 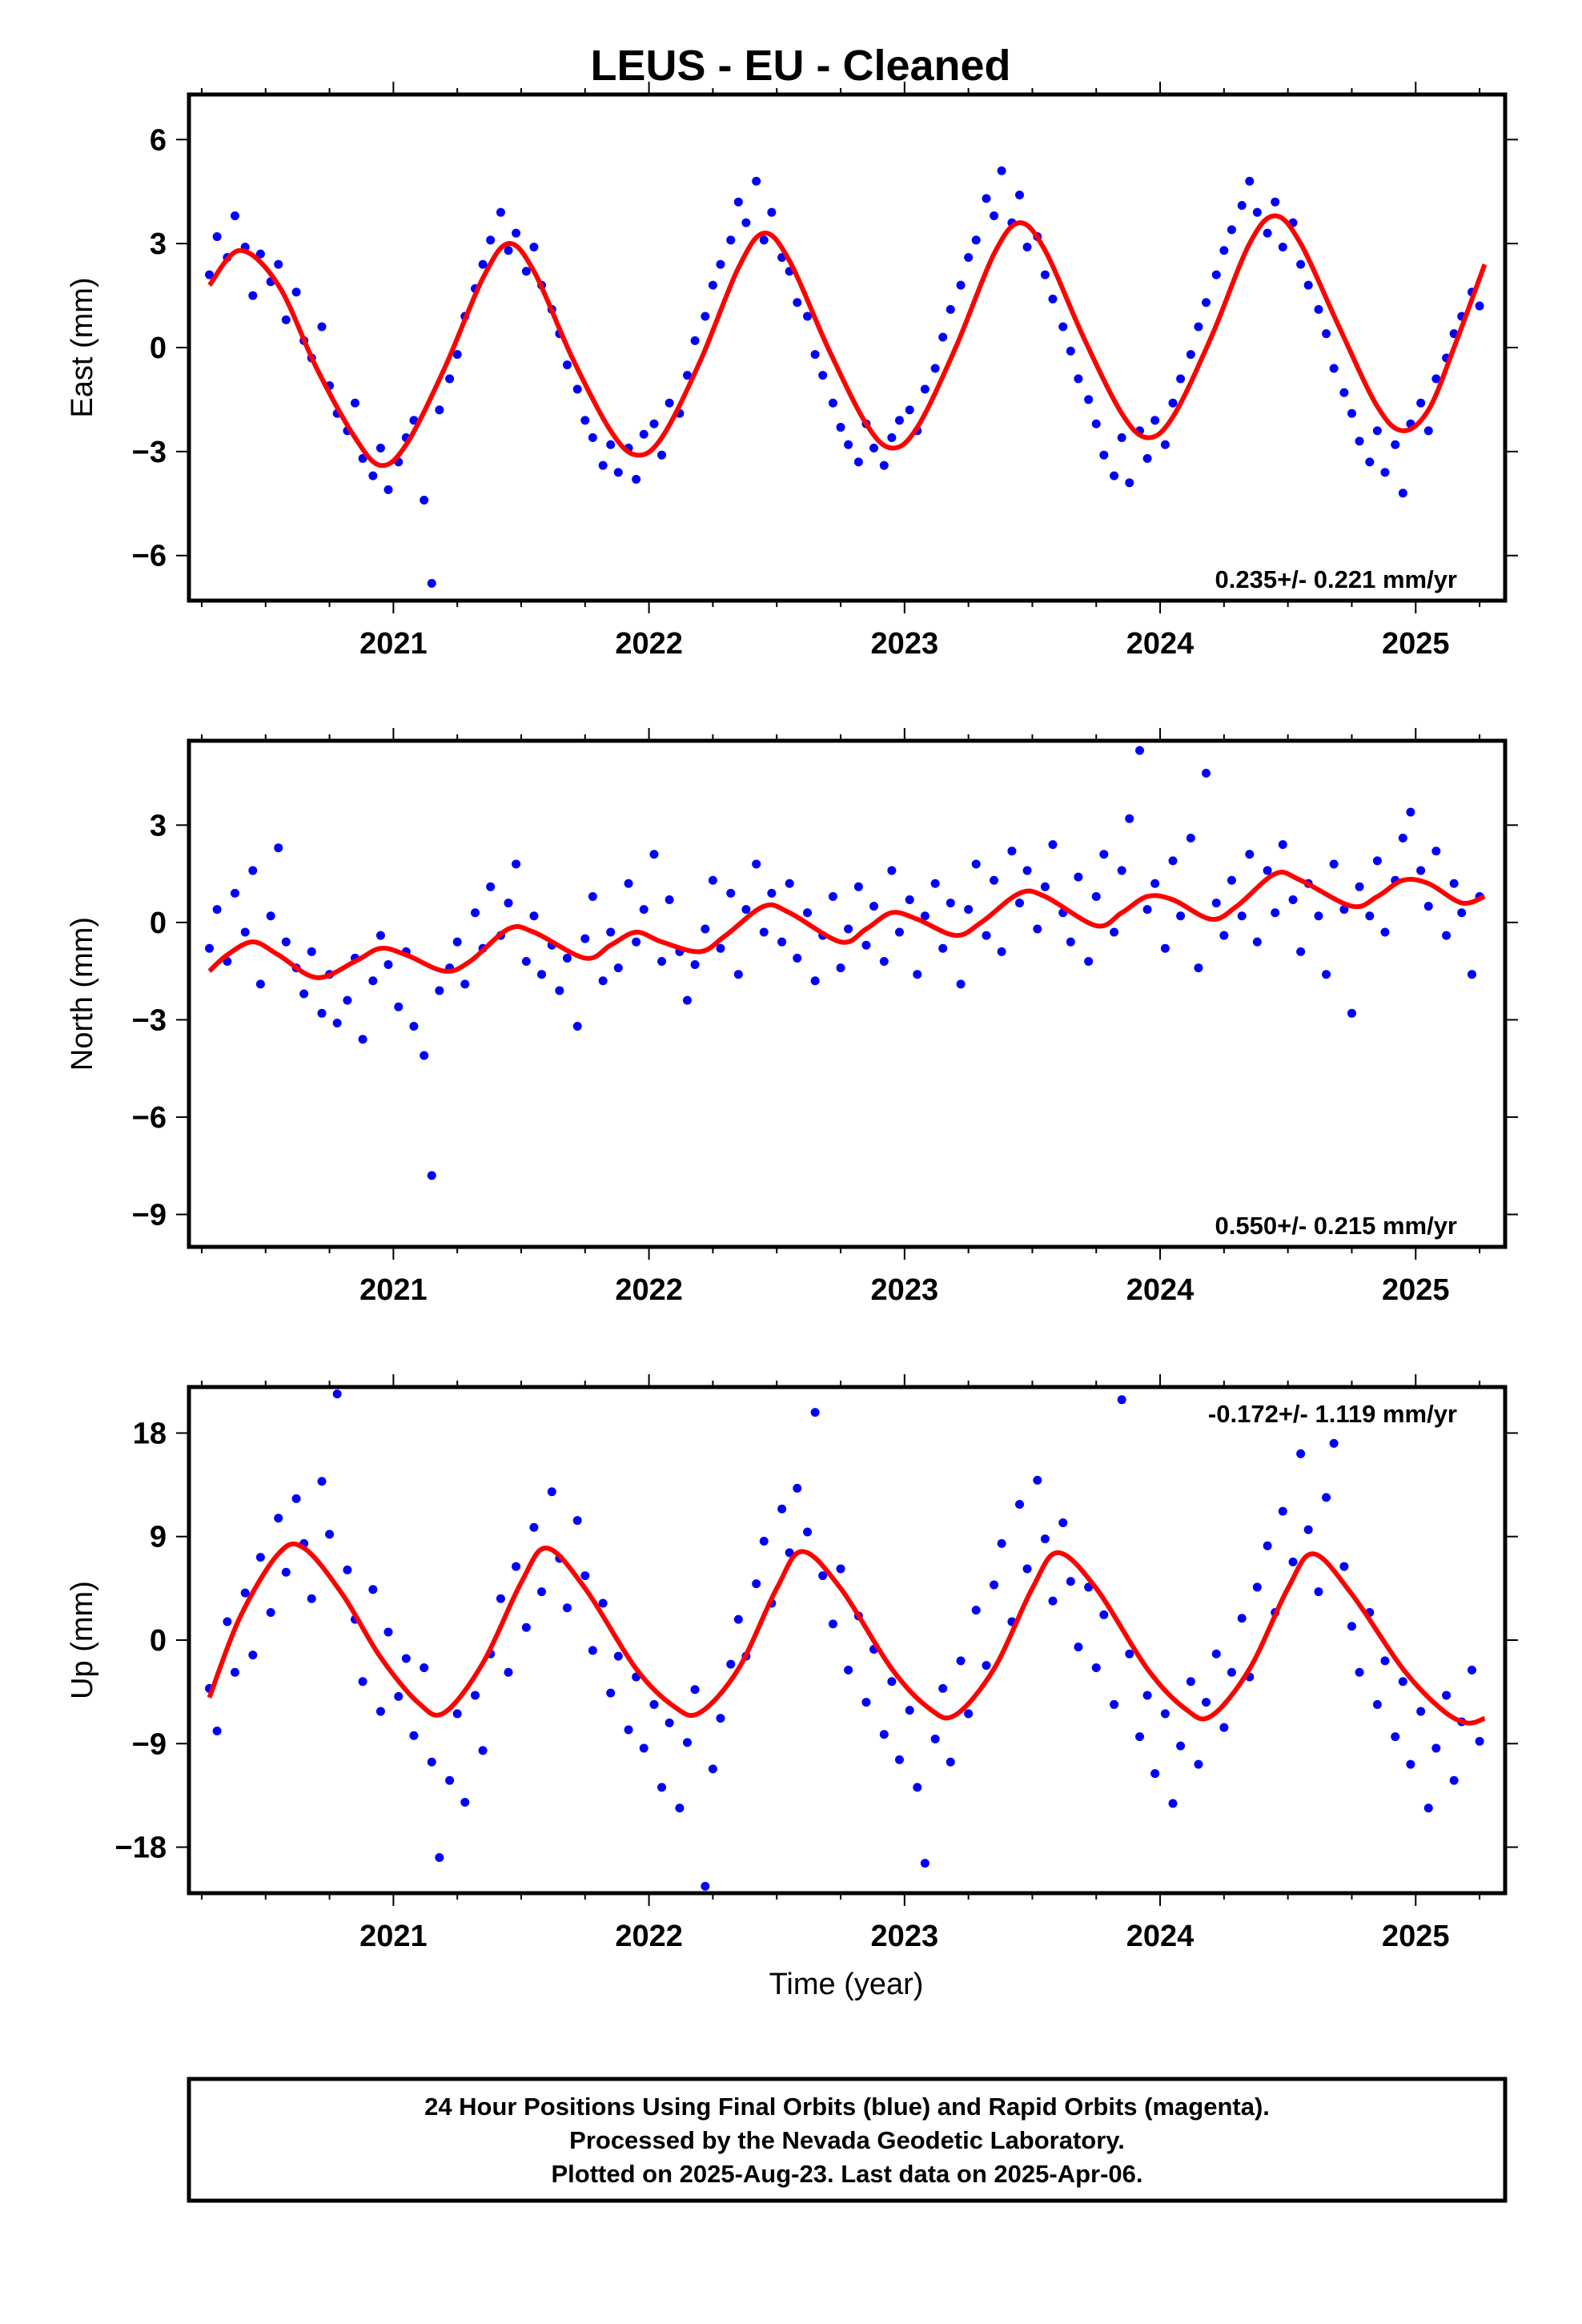 I want to click on velocity-rate-label: 0.550+/- 0.215 mm/yr, so click(x=1336, y=1226).